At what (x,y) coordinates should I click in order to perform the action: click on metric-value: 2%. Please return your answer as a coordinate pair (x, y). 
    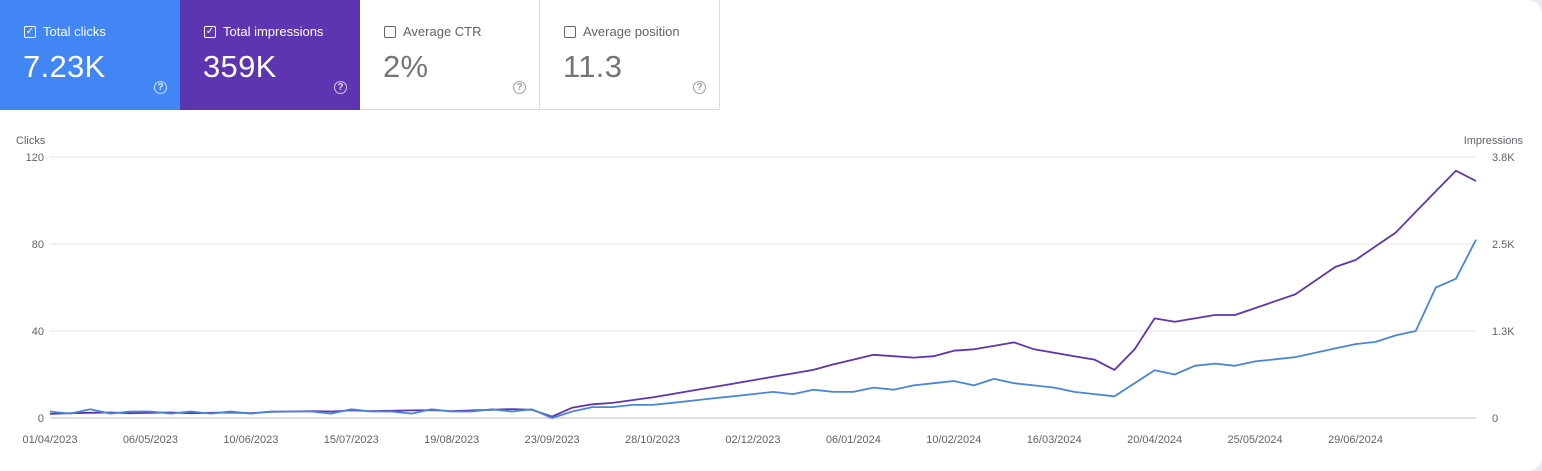
    Looking at the image, I should click on (406, 66).